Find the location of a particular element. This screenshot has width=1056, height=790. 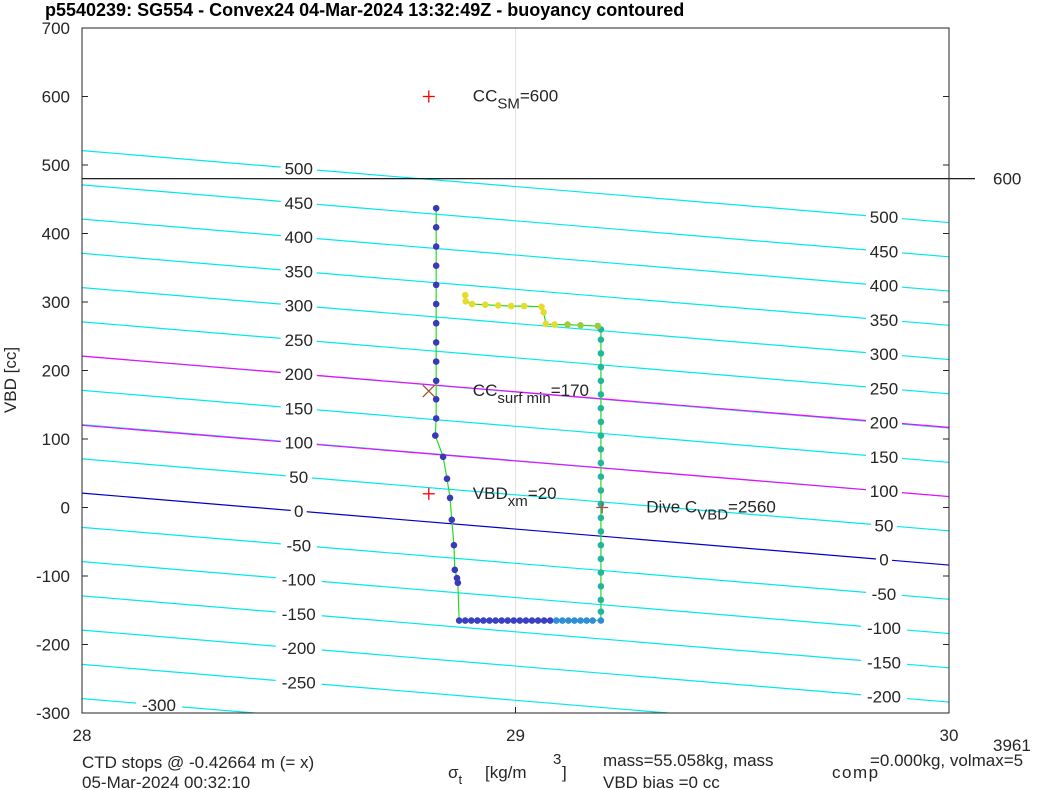

contour-label: 100 is located at coordinates (299, 443).